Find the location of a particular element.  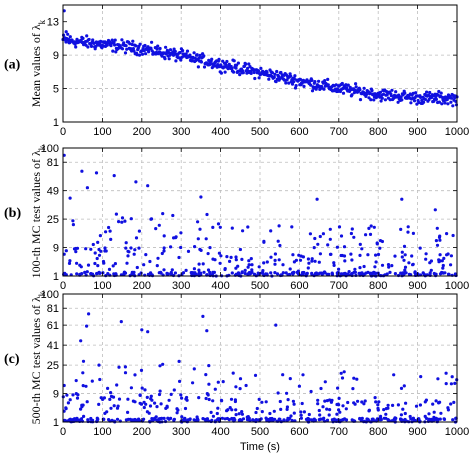

y-tick-label: 25 is located at coordinates (53, 366).